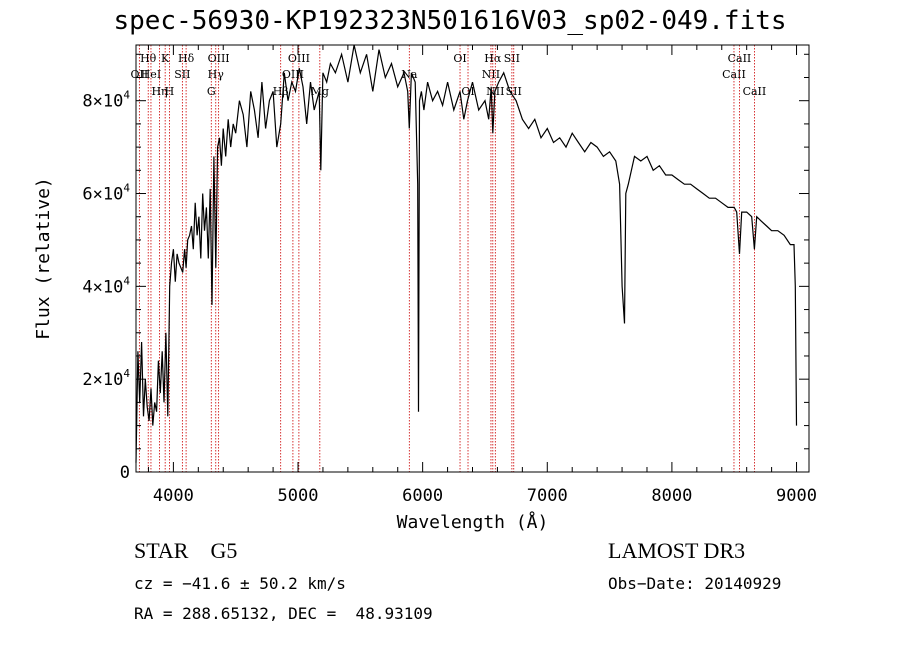 Image resolution: width=900 pixels, height=649 pixels. Describe the element at coordinates (170, 91) in the screenshot. I see `line-label-H: H` at that location.